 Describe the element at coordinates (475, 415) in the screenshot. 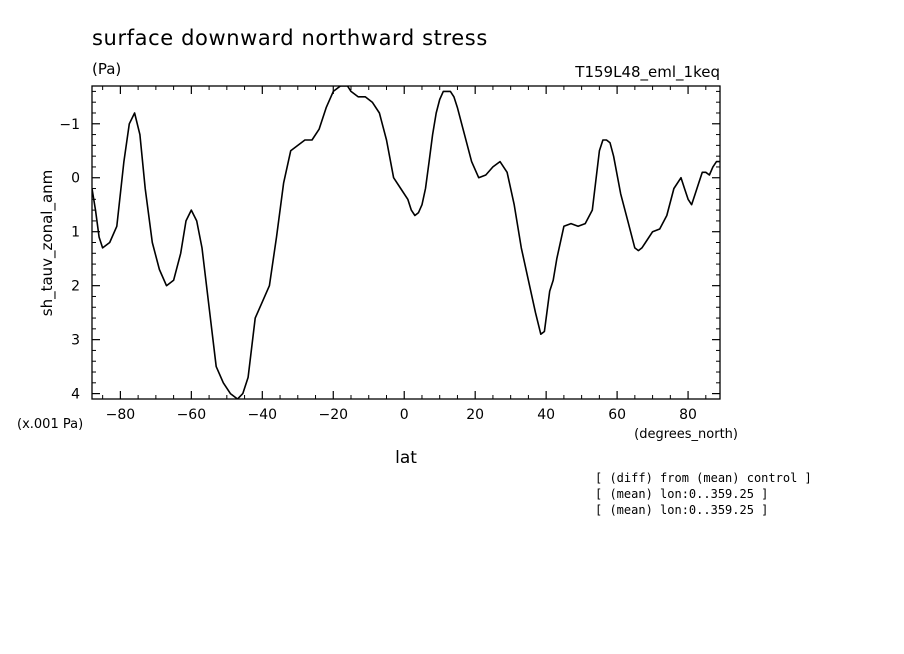

I see `x-tick-label: 20` at that location.